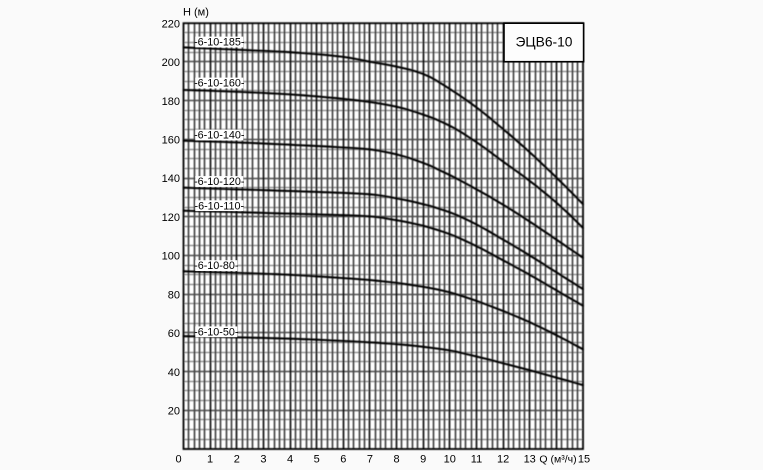  What do you see at coordinates (219, 136) in the screenshot?
I see `svg-text: -6-10-140-` at bounding box center [219, 136].